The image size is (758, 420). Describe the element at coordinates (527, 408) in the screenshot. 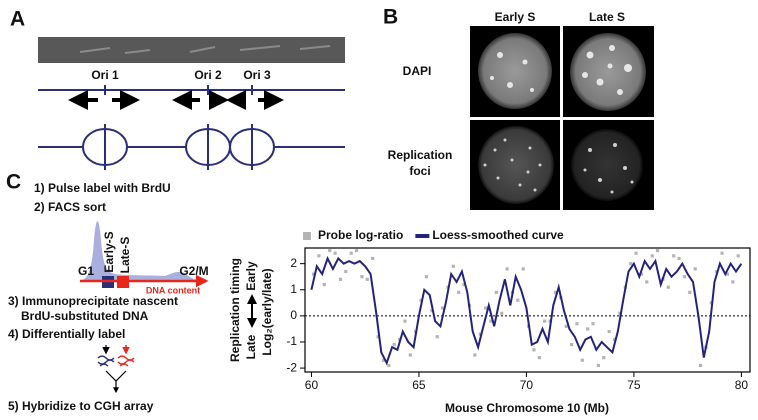

I see `x-axis-label: Mouse Chromosome 10 (Mb)` at that location.